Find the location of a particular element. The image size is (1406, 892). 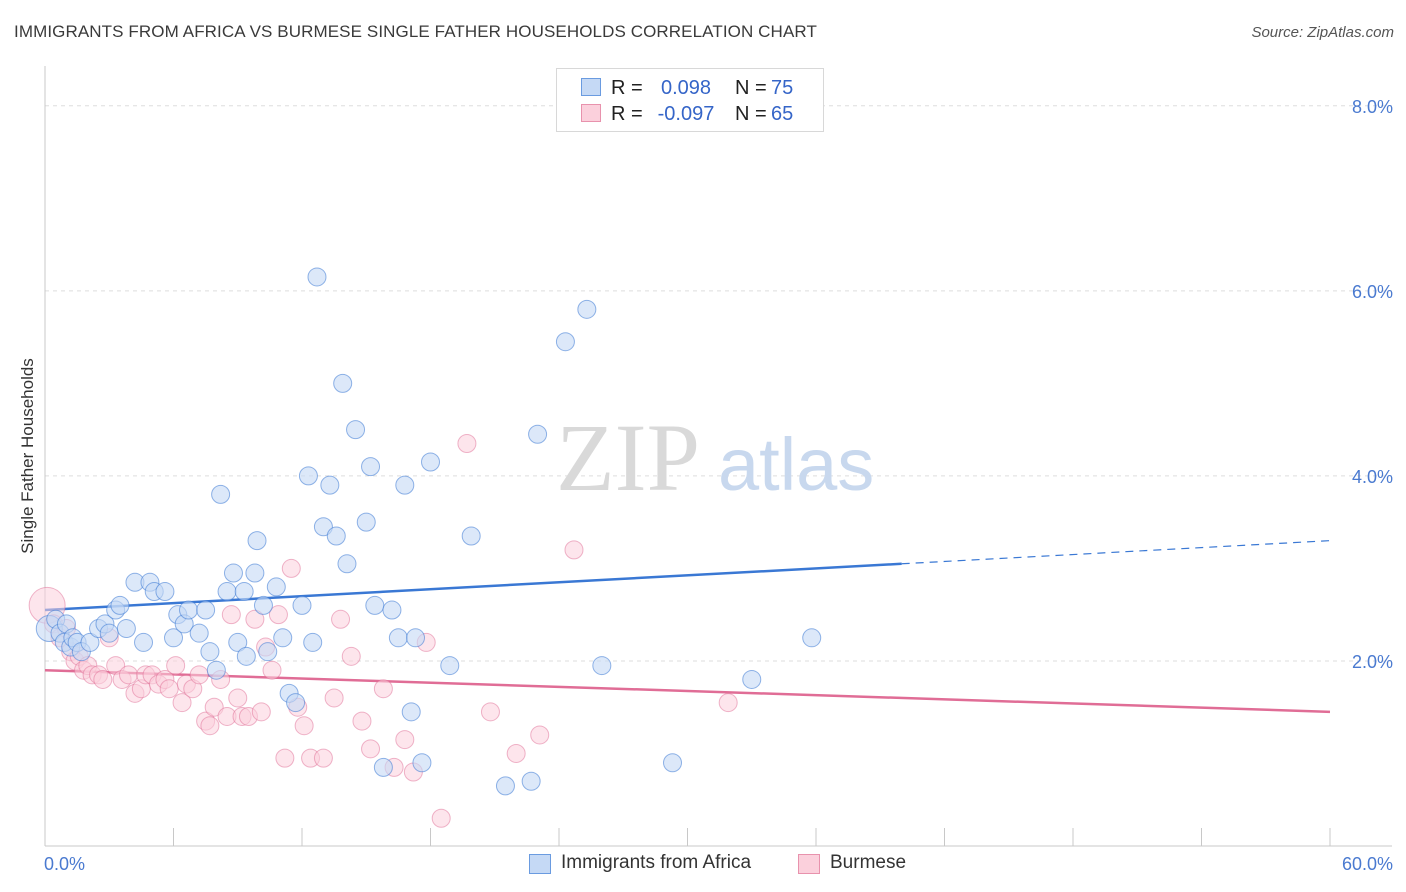

watermark: ZIP atlas is located at coordinates (715, 457).